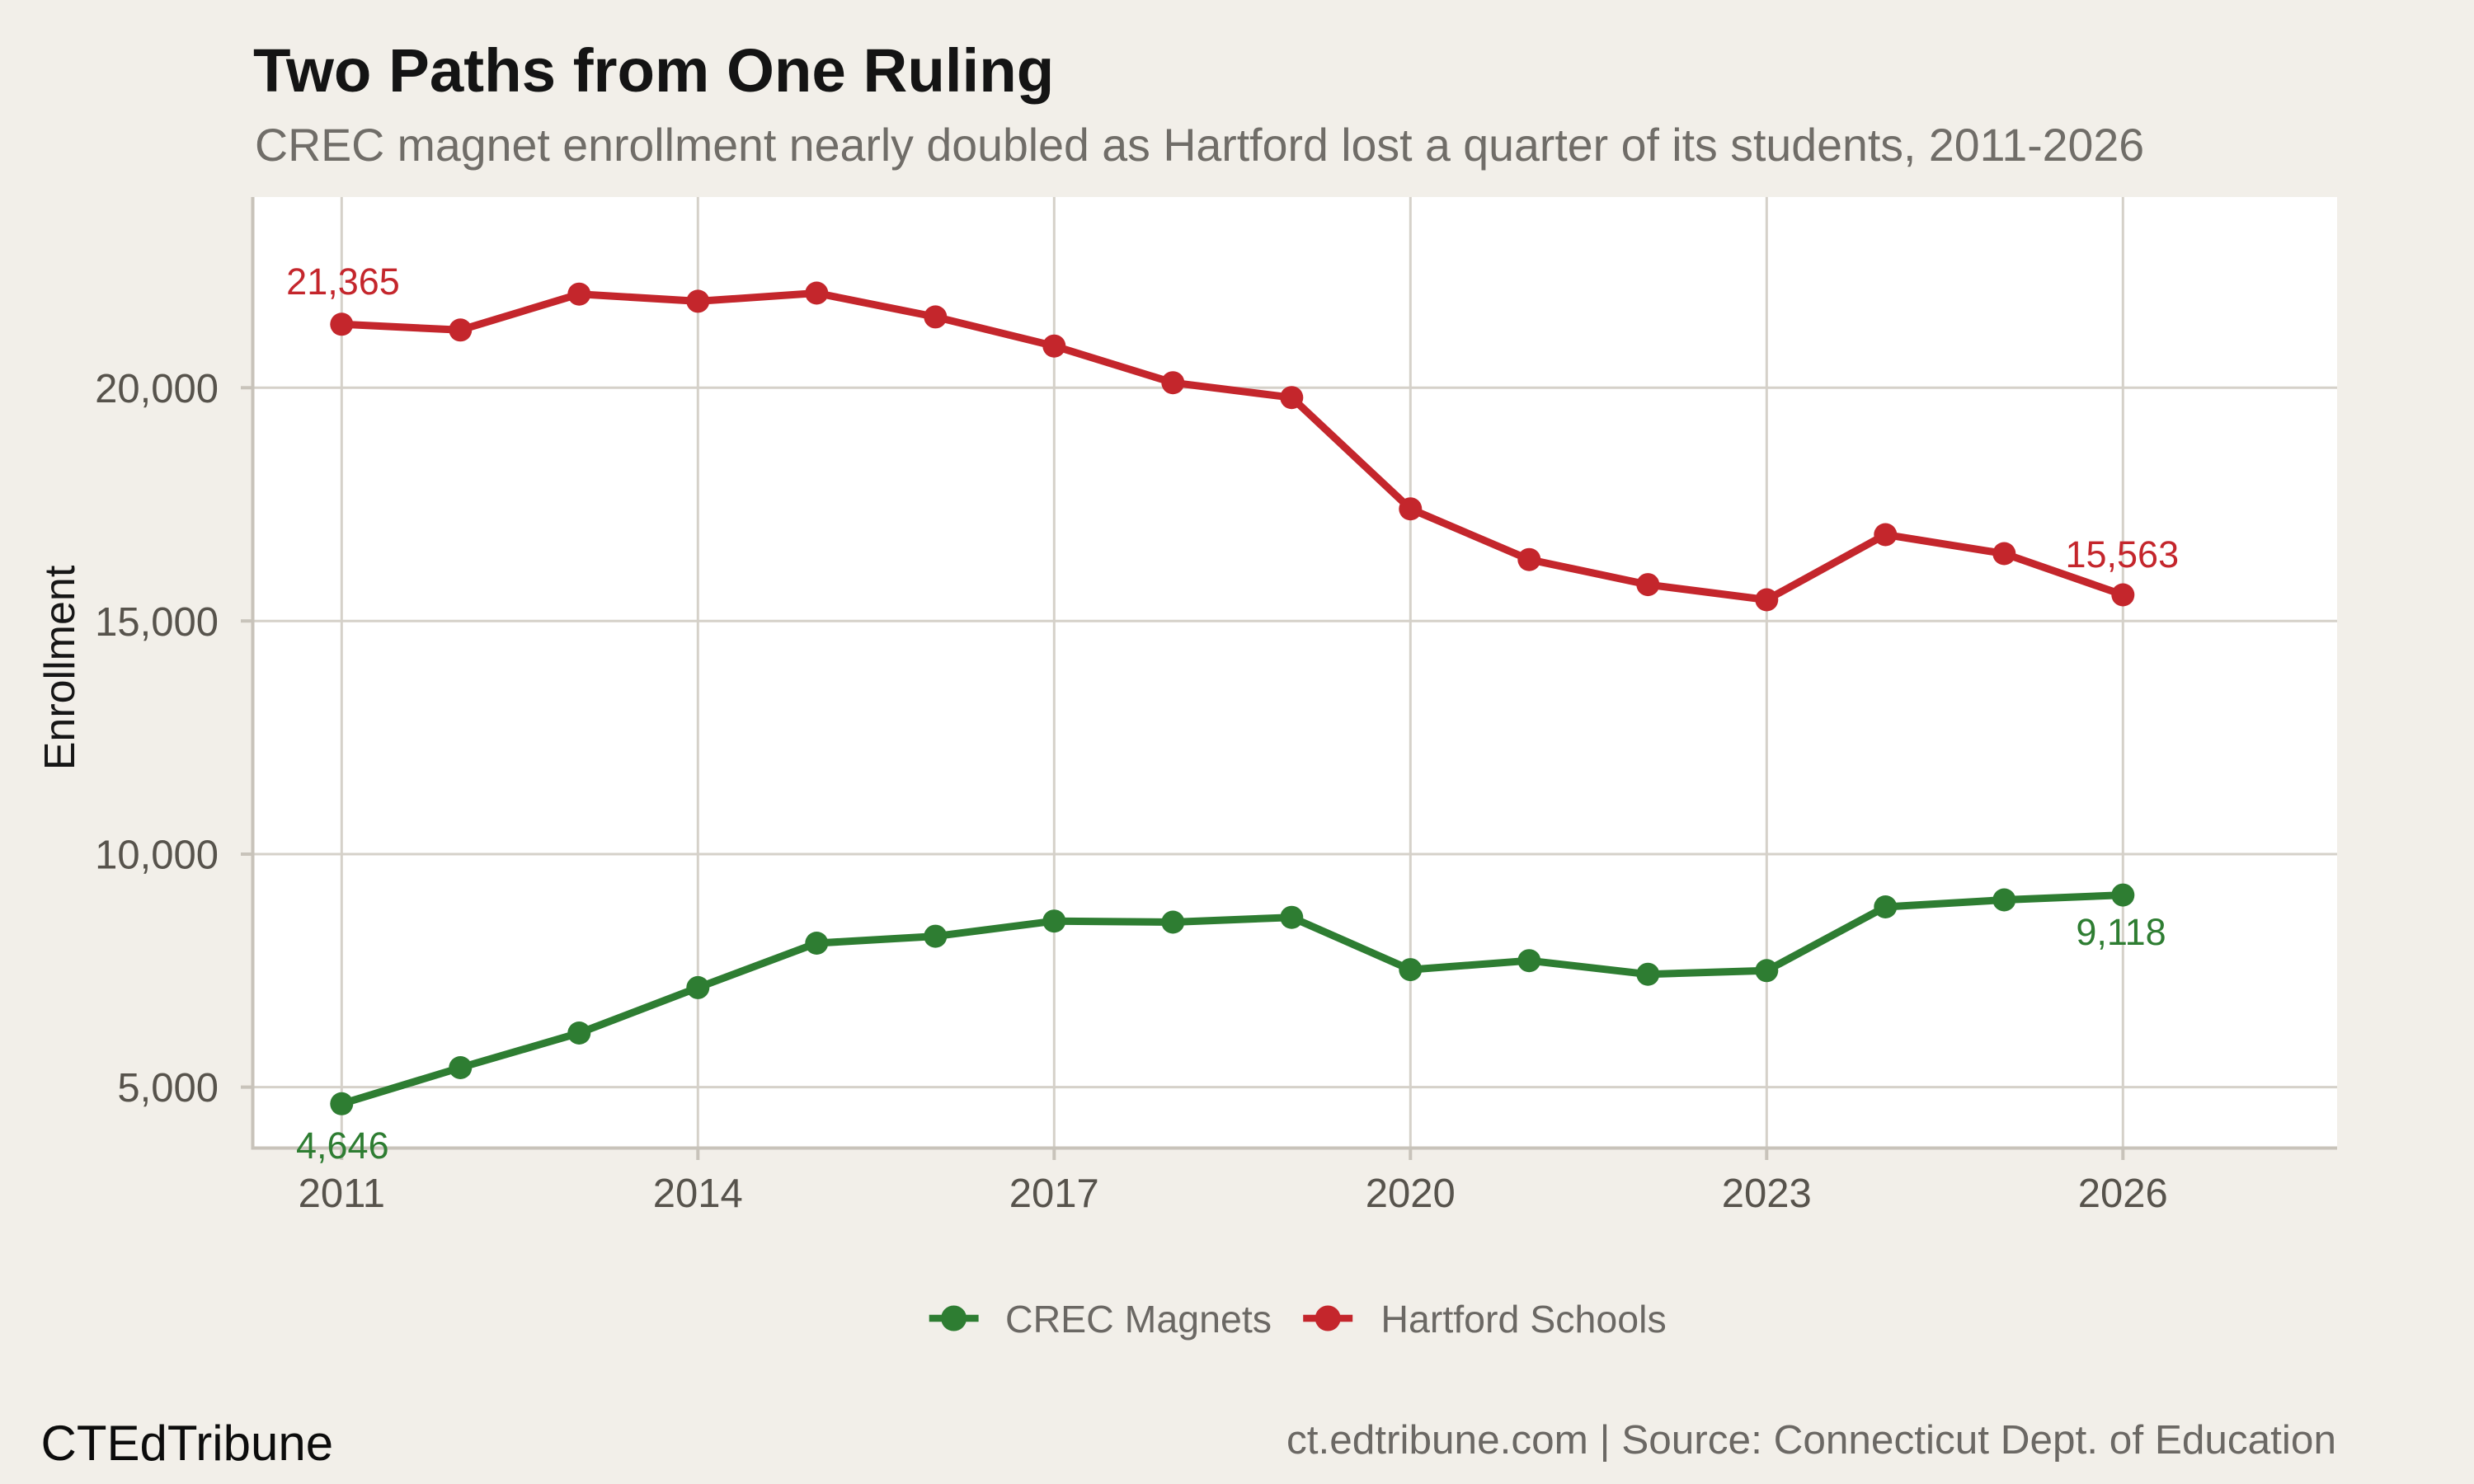 The image size is (2474, 1484). I want to click on svg-text: 9,118, so click(2121, 932).